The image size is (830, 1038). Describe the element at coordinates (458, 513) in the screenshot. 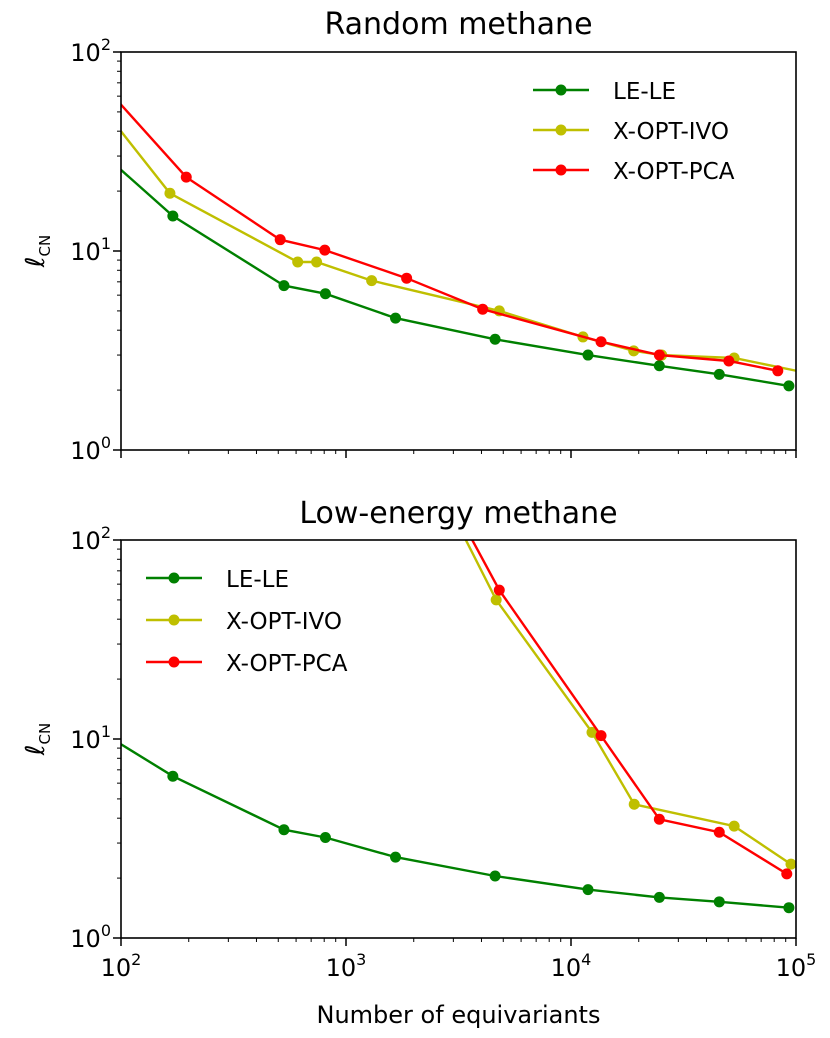

I see `chart-title: Low-energy methane` at that location.